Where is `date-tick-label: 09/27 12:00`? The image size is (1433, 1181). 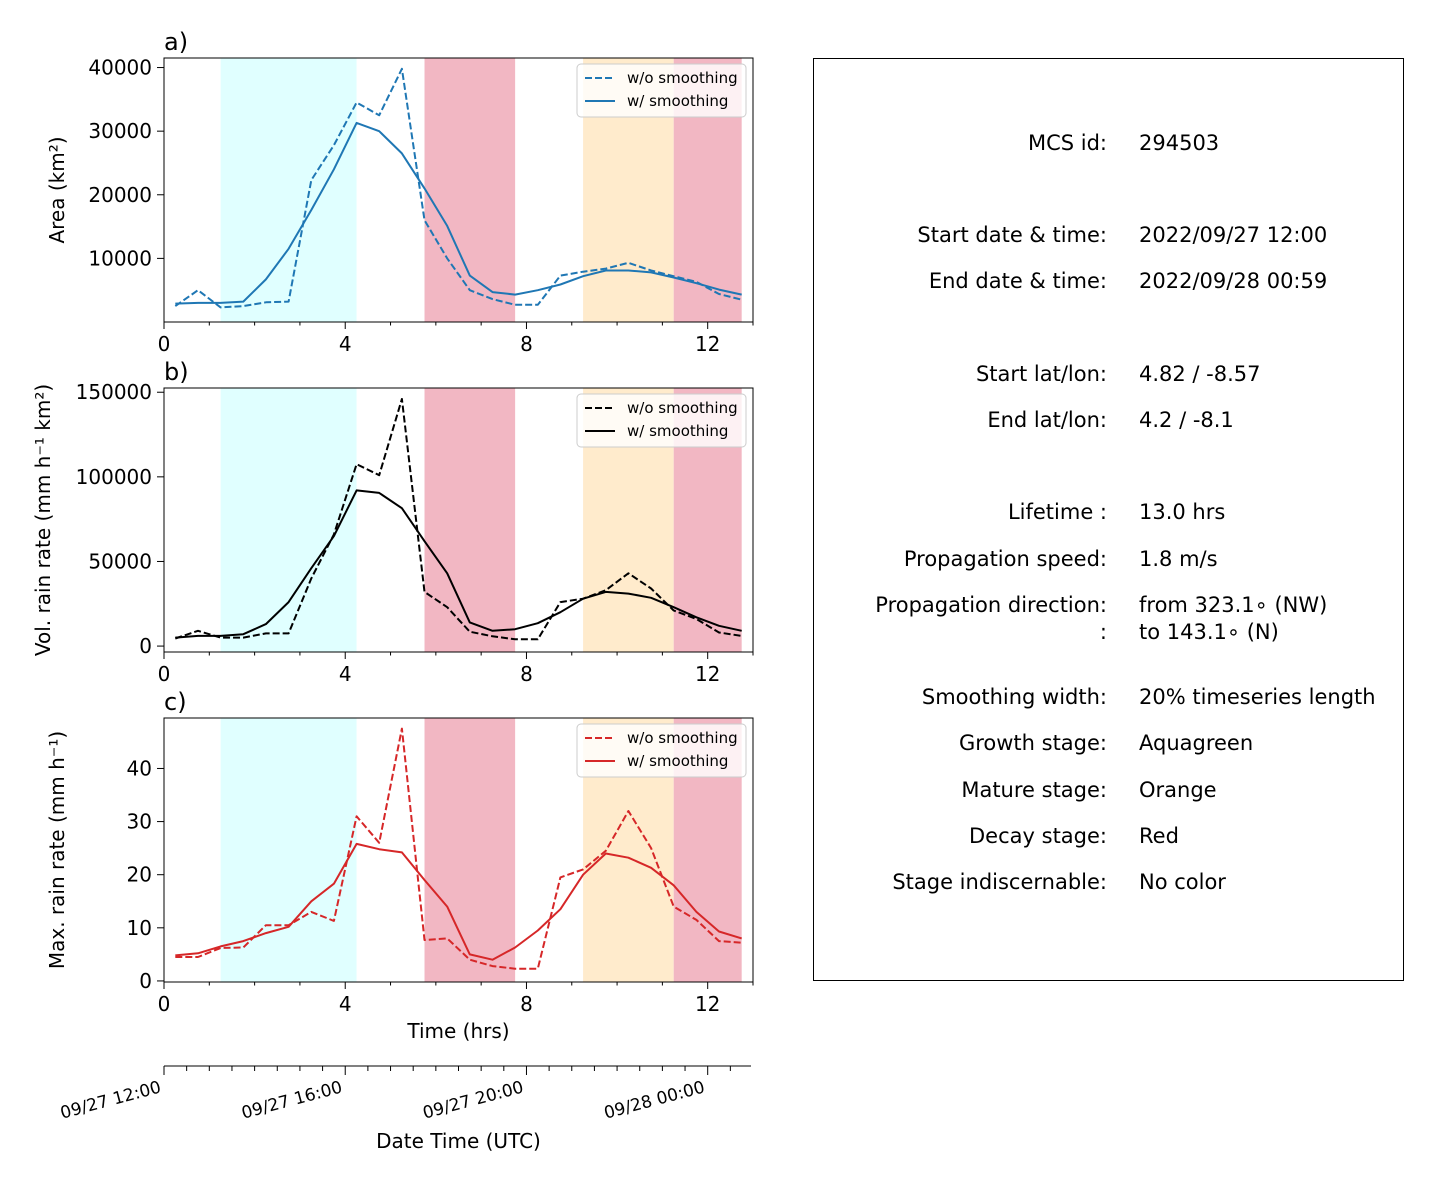
date-tick-label: 09/27 12:00 is located at coordinates (110, 1101).